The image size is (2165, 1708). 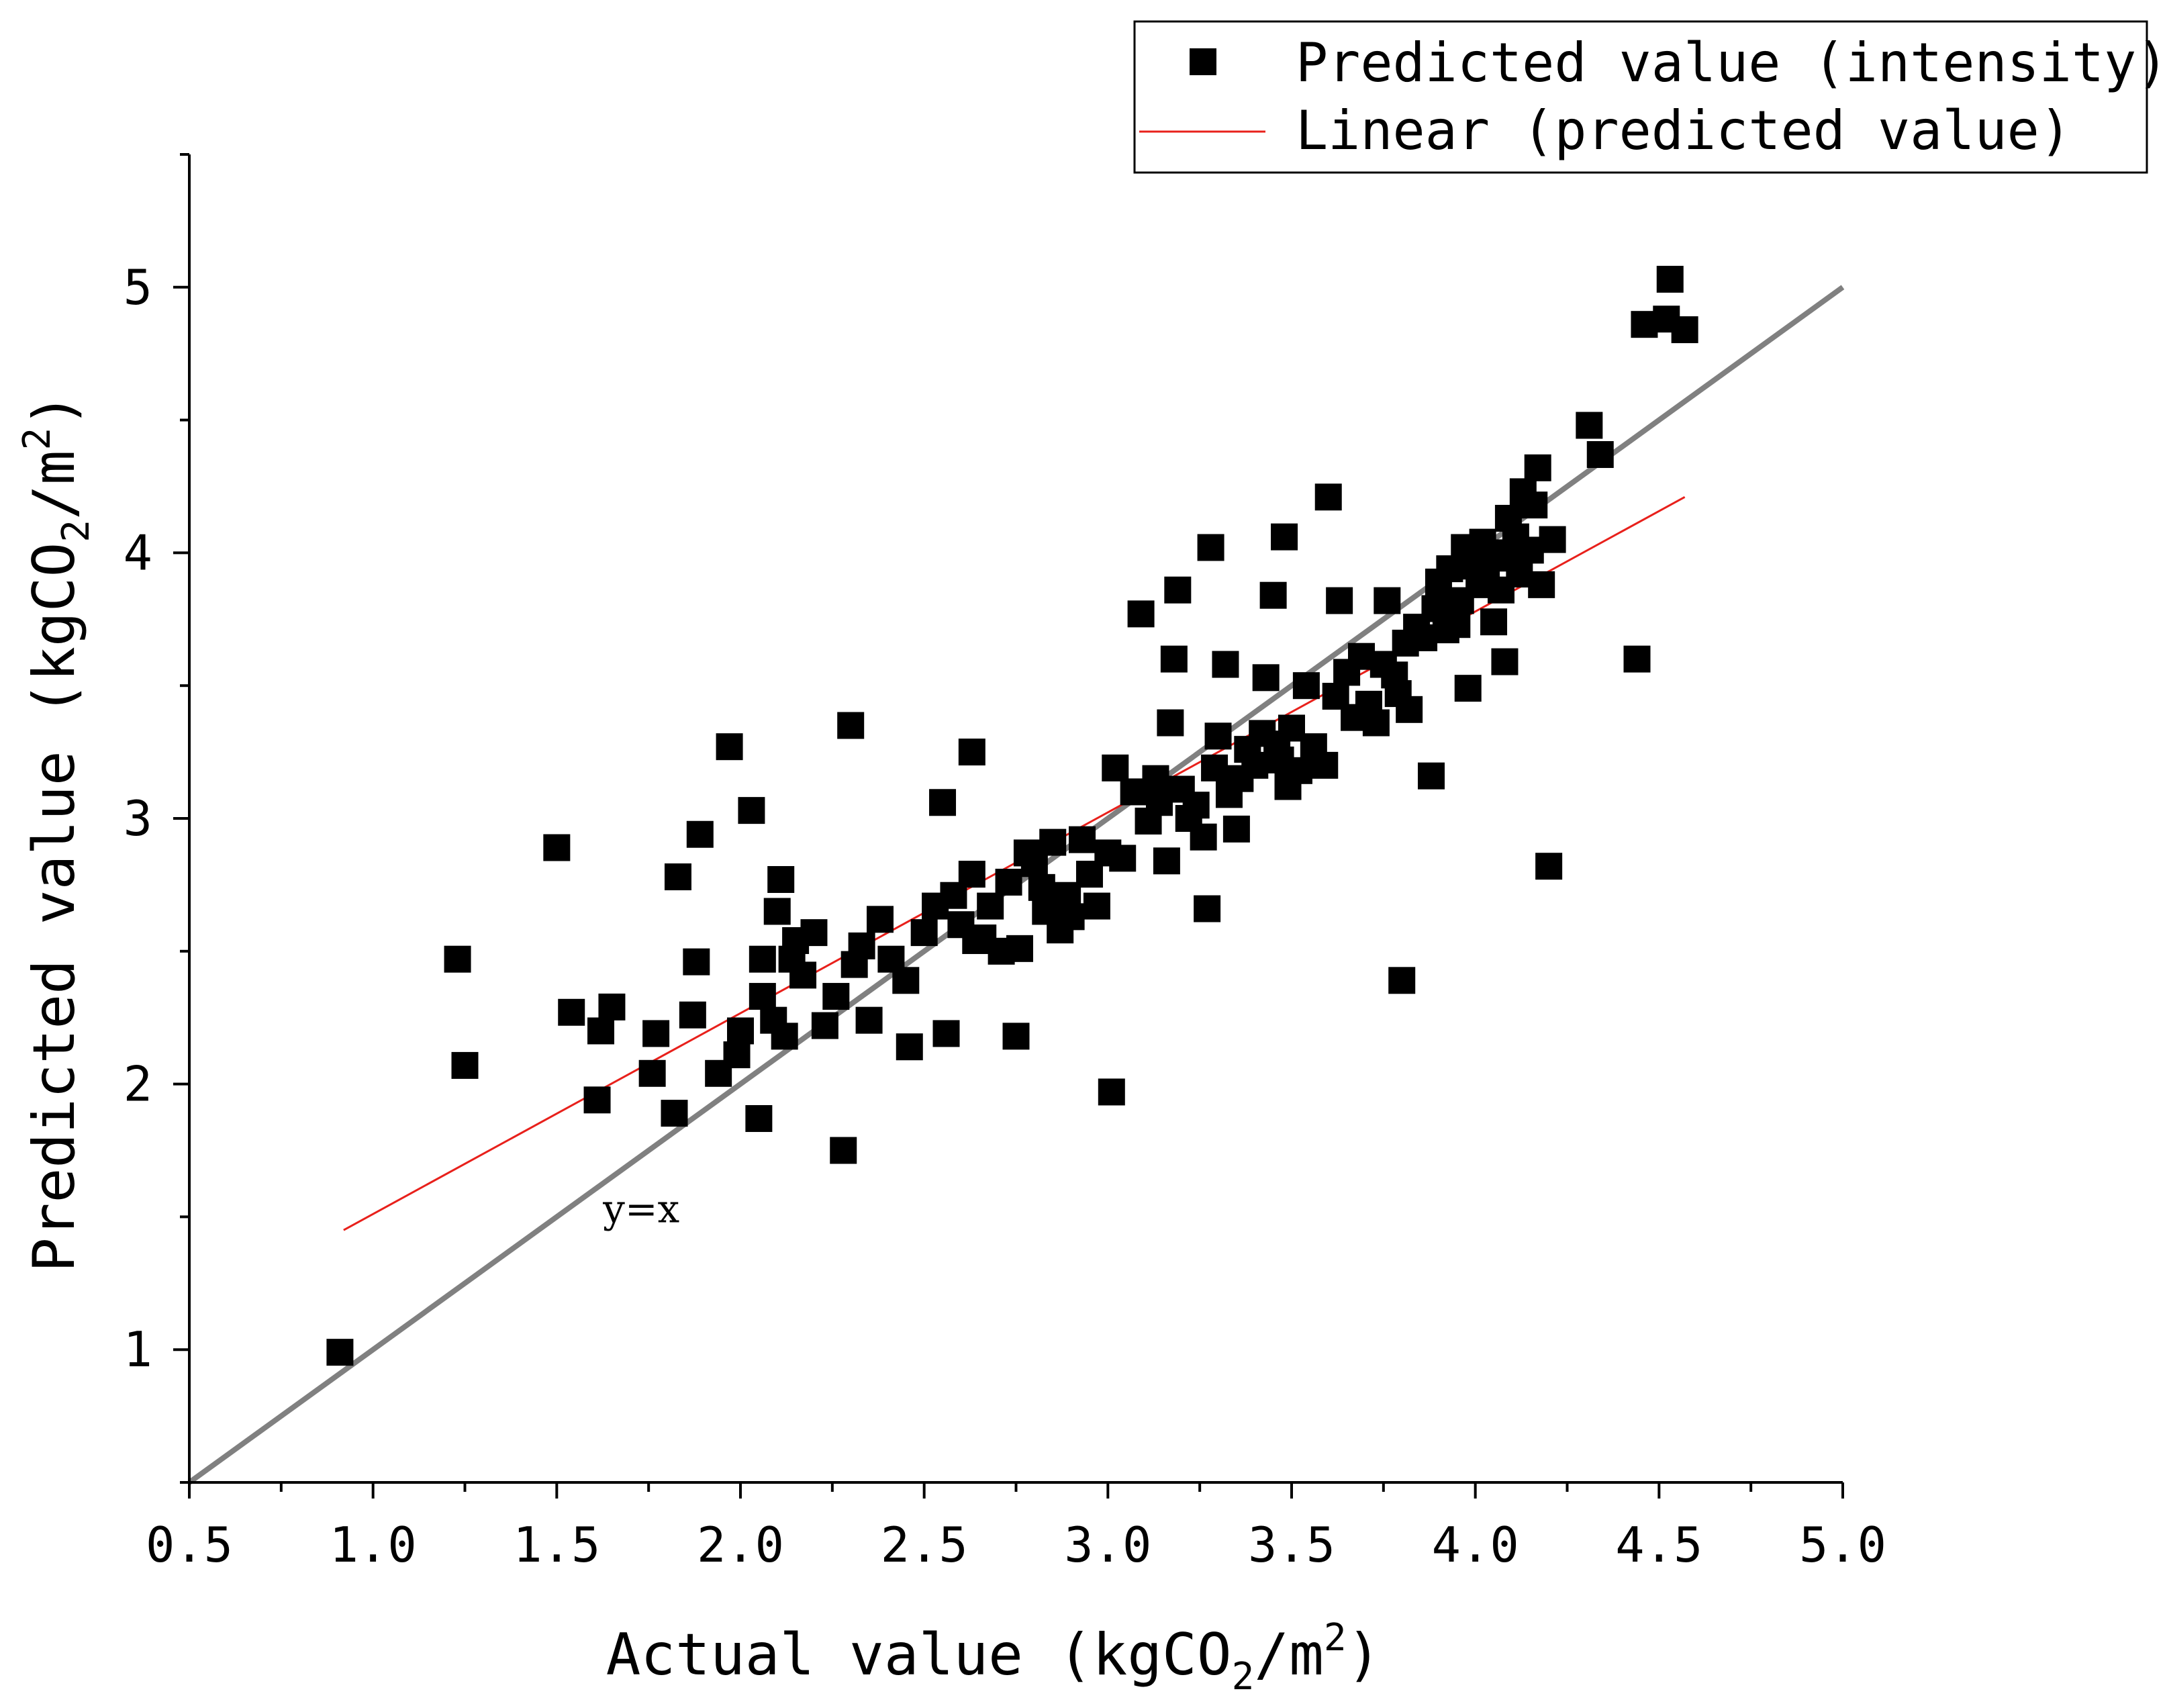 I want to click on legend-label-predicted: Predicted value (intensity), so click(x=1730, y=63).